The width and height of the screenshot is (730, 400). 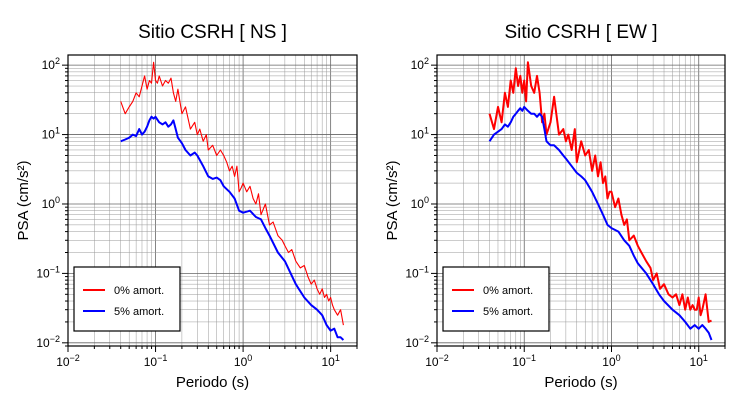 What do you see at coordinates (212, 32) in the screenshot?
I see `chart-title: Sitio CSRH [ NS ]` at bounding box center [212, 32].